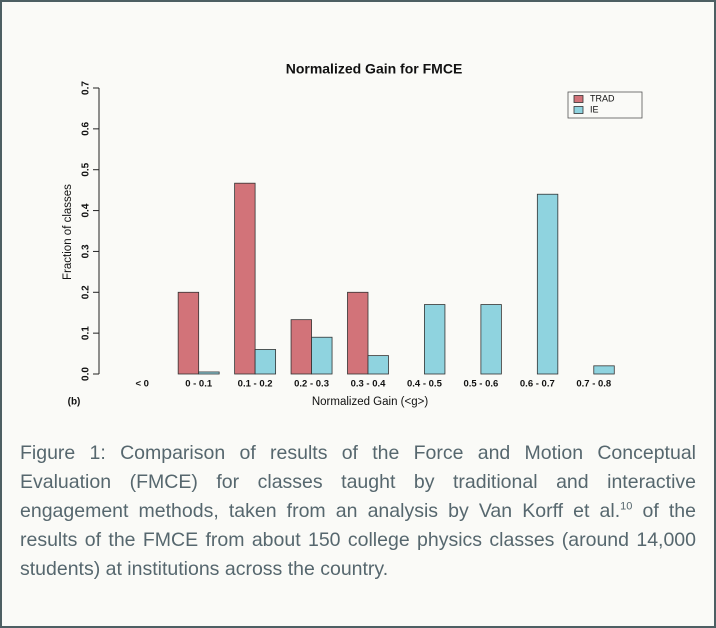 This screenshot has width=716, height=628. What do you see at coordinates (74, 402) in the screenshot?
I see `panel-label: (b)` at bounding box center [74, 402].